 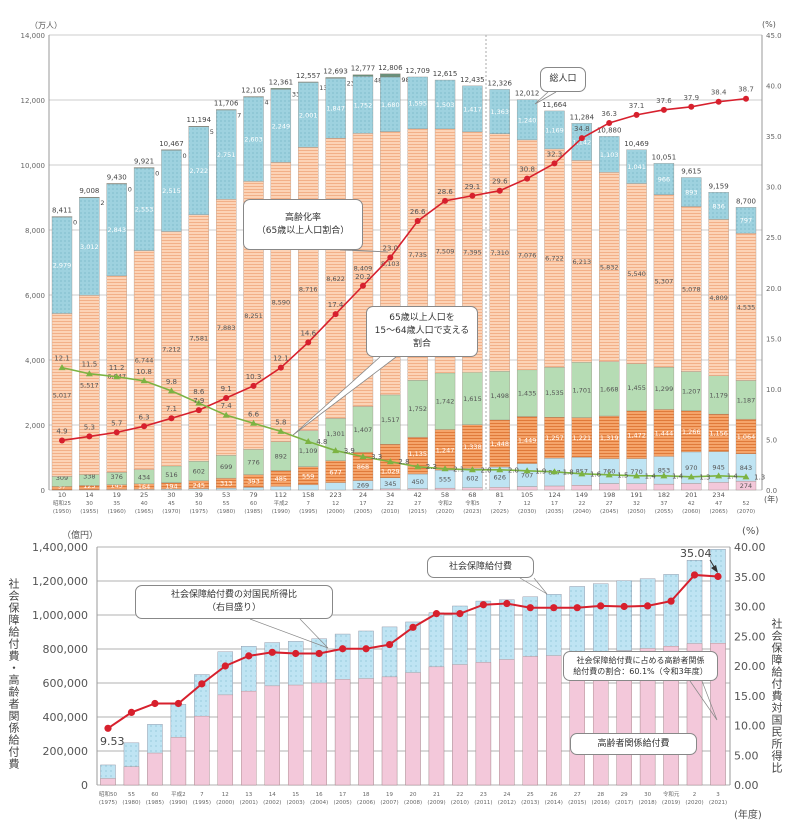 I want to click on segment-label: 5,078, so click(x=691, y=290).